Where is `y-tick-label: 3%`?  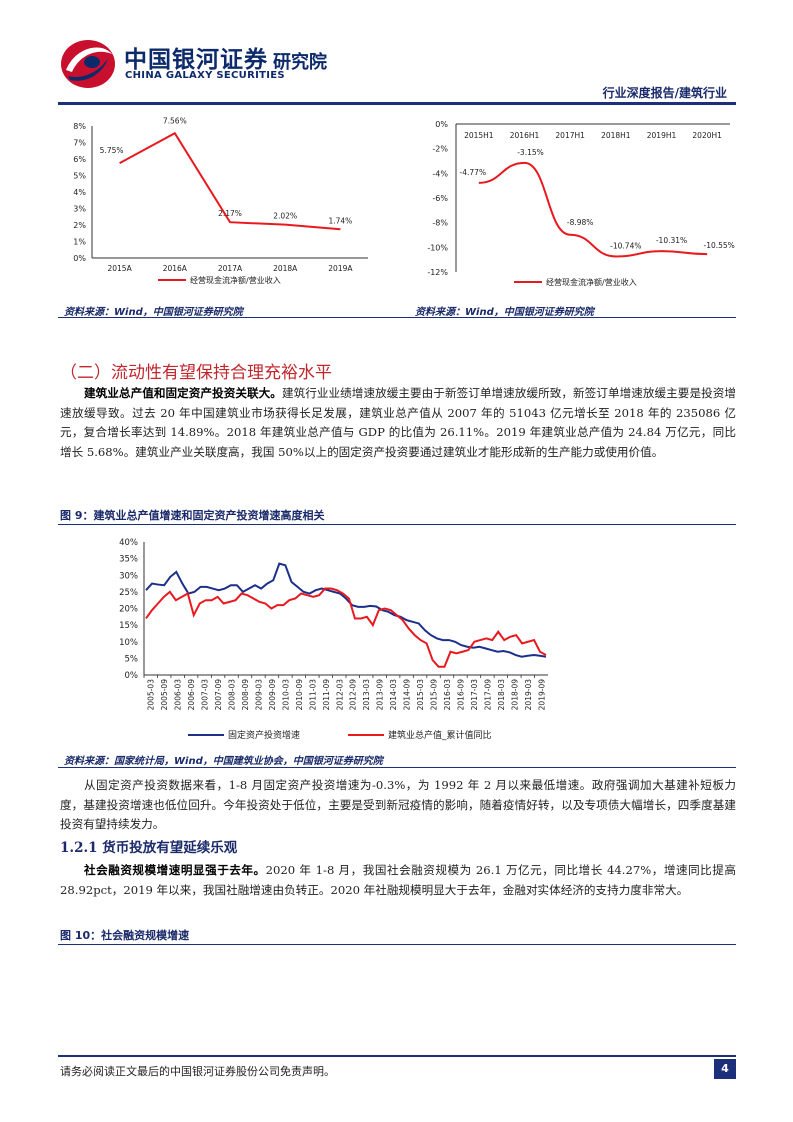
y-tick-label: 3% is located at coordinates (79, 209).